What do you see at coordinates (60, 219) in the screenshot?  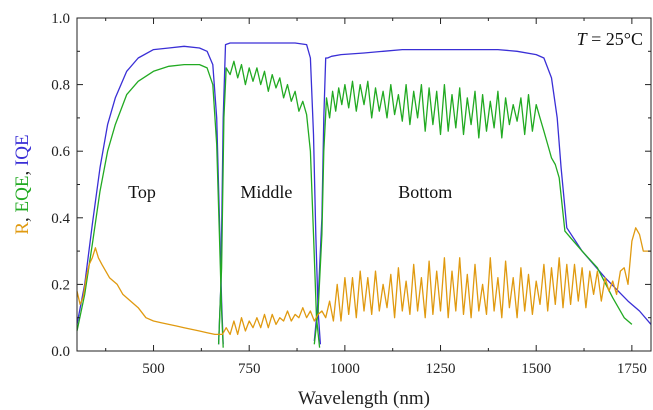 I see `y-tick-label: 0.4` at bounding box center [60, 219].